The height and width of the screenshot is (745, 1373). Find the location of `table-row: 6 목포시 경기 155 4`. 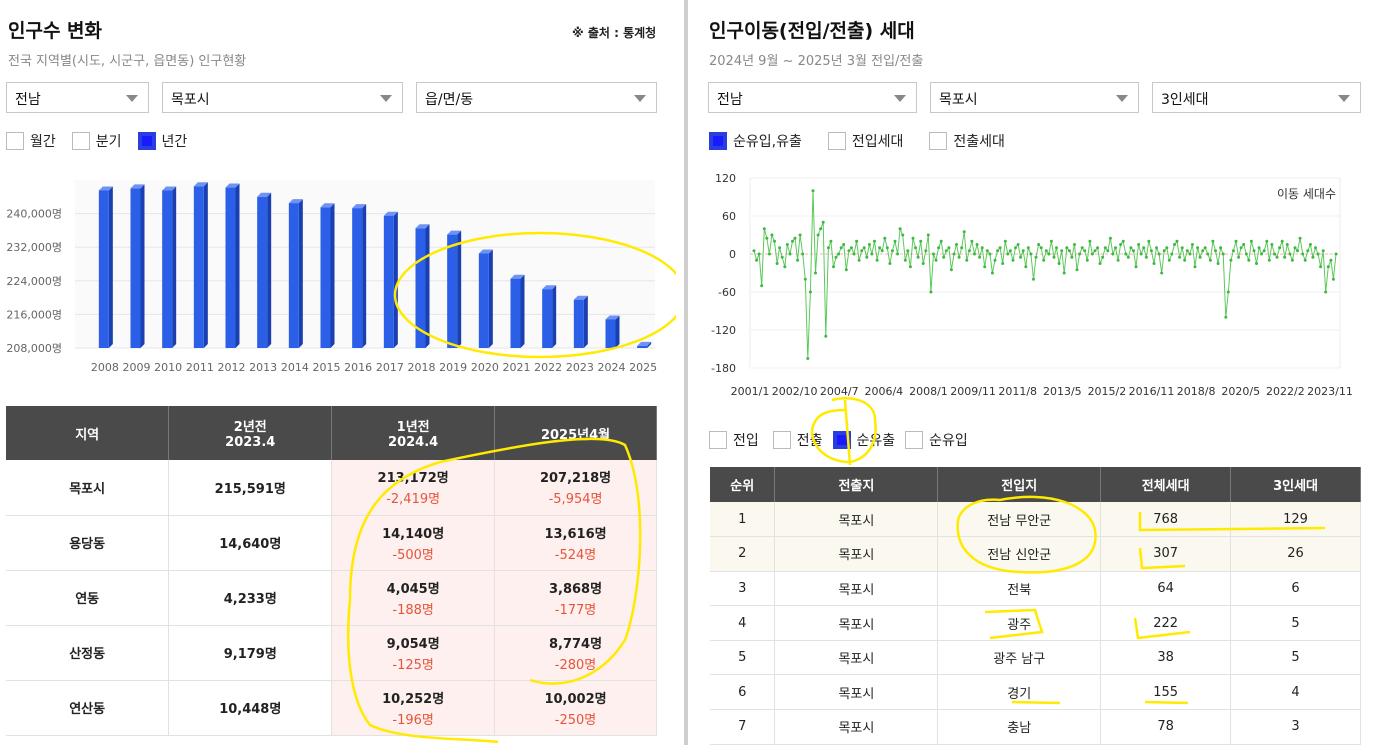

table-row: 6 목포시 경기 155 4 is located at coordinates (1035, 692).